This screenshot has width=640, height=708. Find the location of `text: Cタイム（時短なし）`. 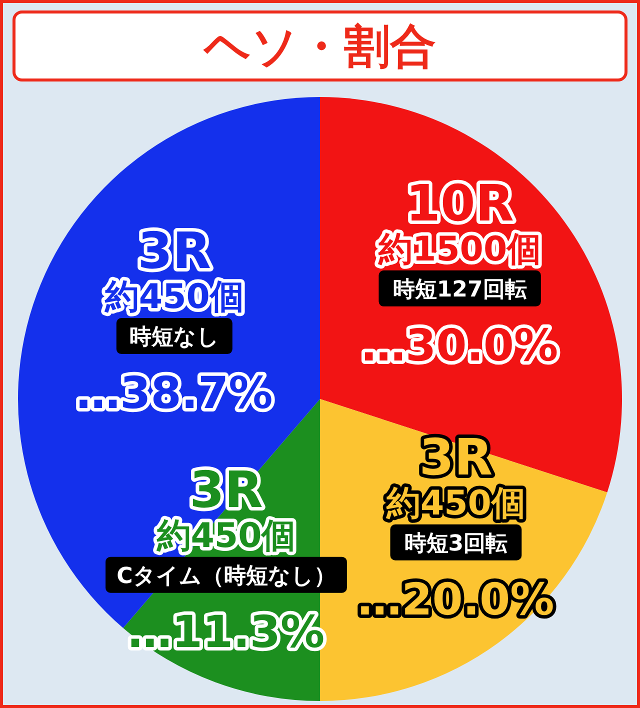

text: Cタイム（時短なし） is located at coordinates (226, 576).